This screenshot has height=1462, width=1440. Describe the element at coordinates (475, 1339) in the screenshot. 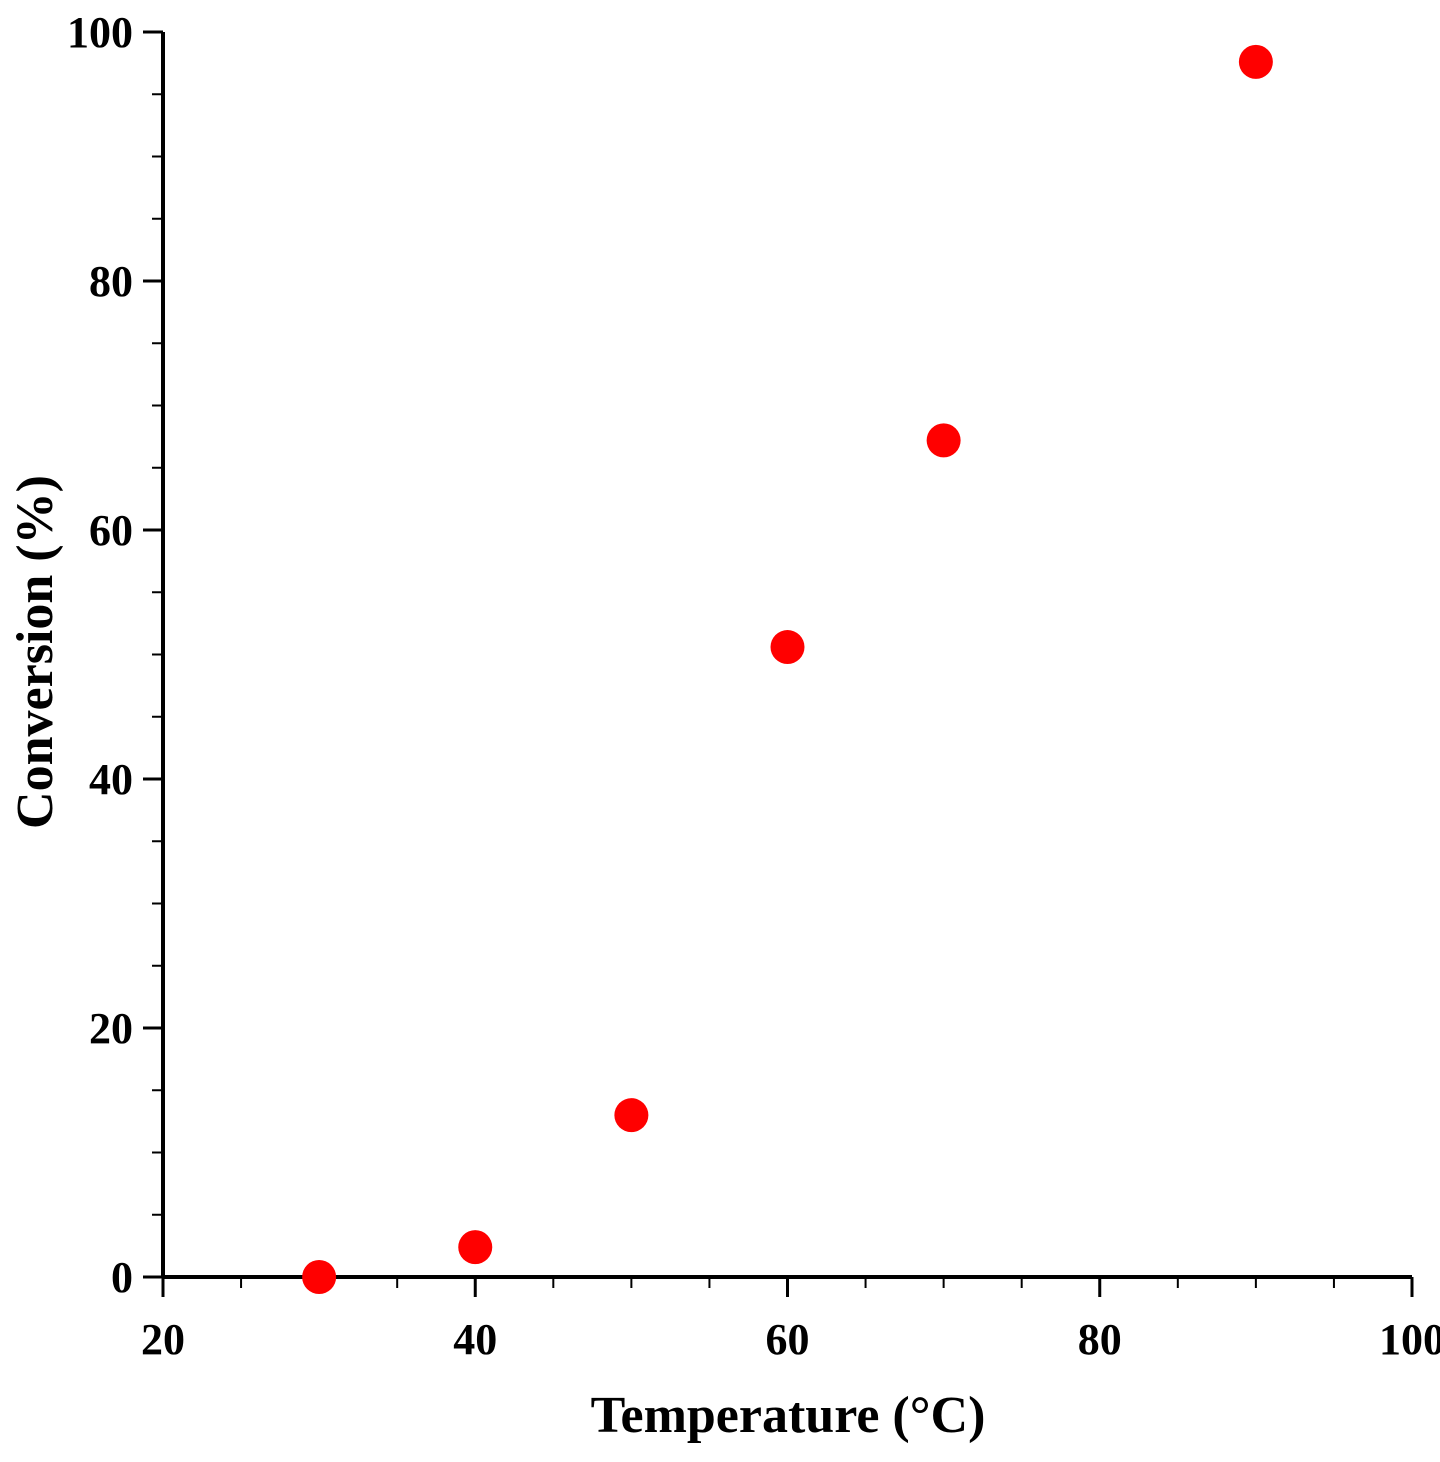

I see `x-tick-label: 40` at that location.